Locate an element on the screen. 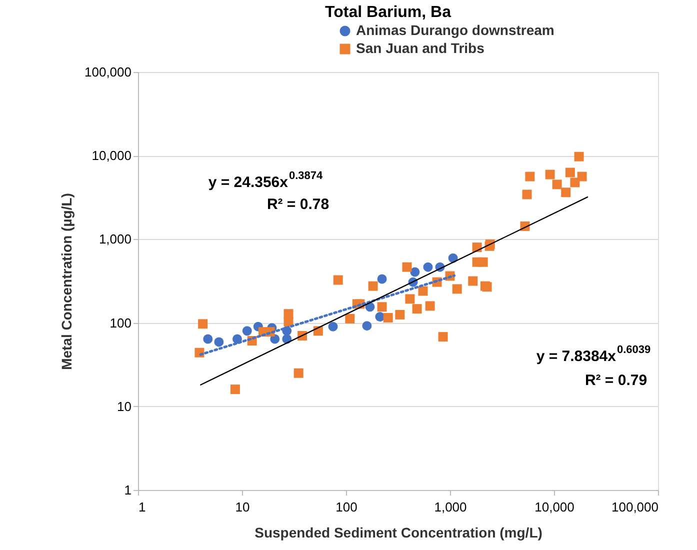 The height and width of the screenshot is (550, 697). y-tick-label: 100,000 is located at coordinates (108, 72).